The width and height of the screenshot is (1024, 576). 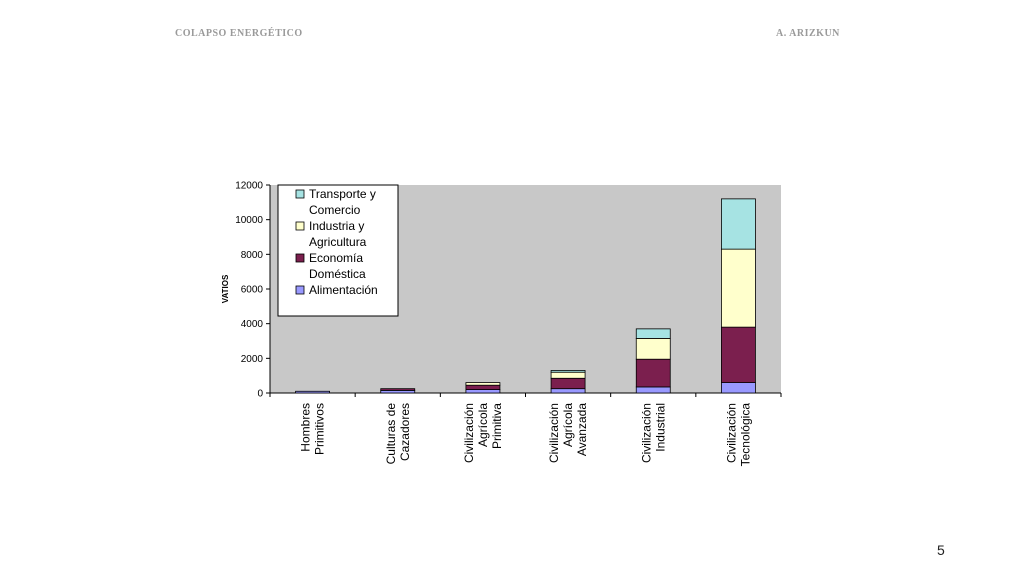 What do you see at coordinates (398, 434) in the screenshot?
I see `x-tick-label: Culturas deCazadores` at bounding box center [398, 434].